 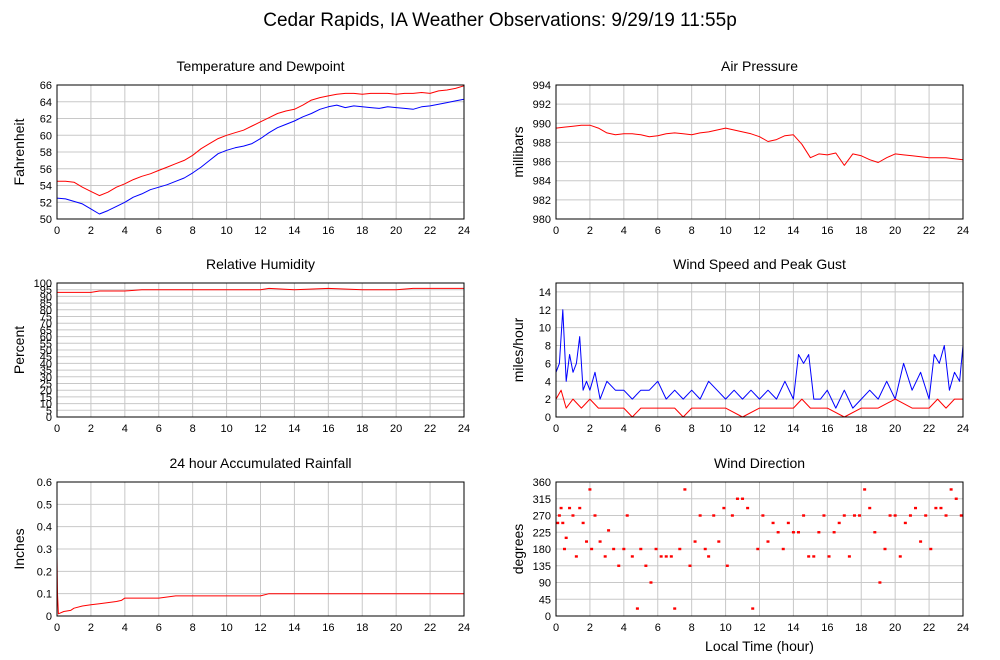 What do you see at coordinates (46, 398) in the screenshot?
I see `y-tick-label: 15` at bounding box center [46, 398].